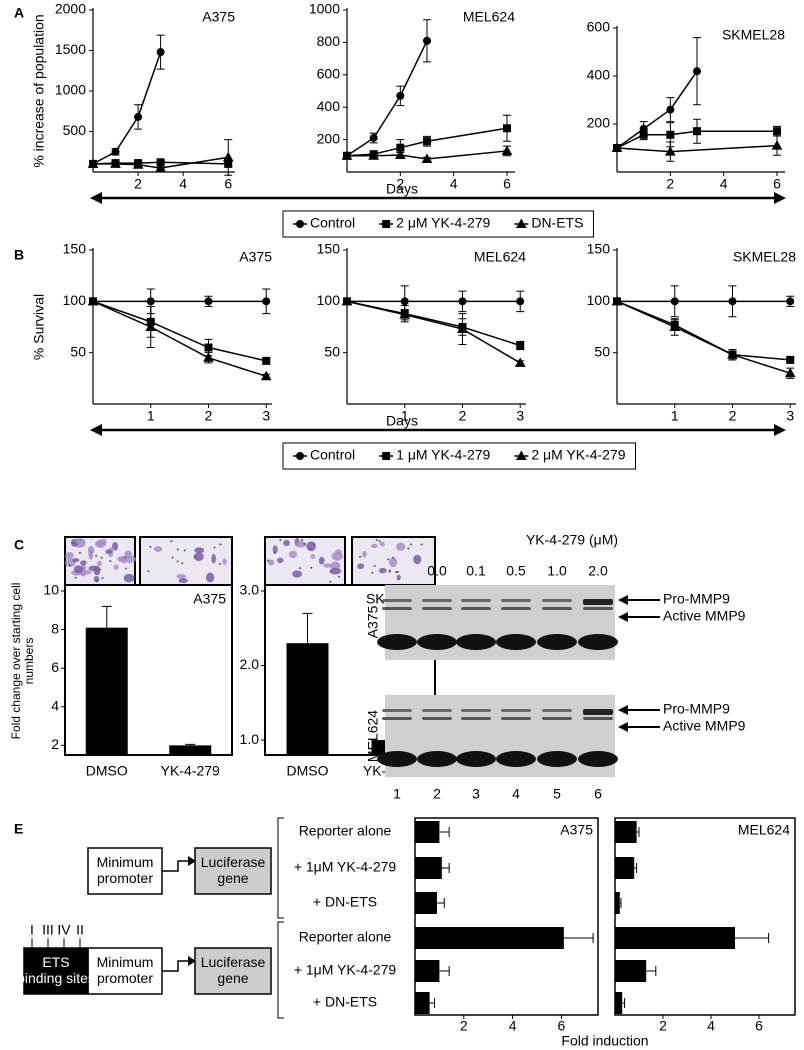 The width and height of the screenshot is (804, 1050). Describe the element at coordinates (250, 664) in the screenshot. I see `y-tick-label: 2.0` at that location.